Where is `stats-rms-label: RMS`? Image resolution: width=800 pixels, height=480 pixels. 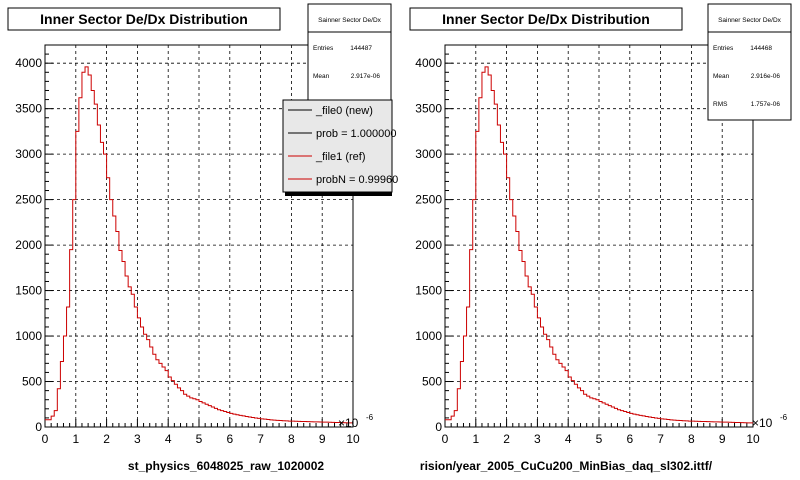
stats-rms-label: RMS is located at coordinates (720, 104).